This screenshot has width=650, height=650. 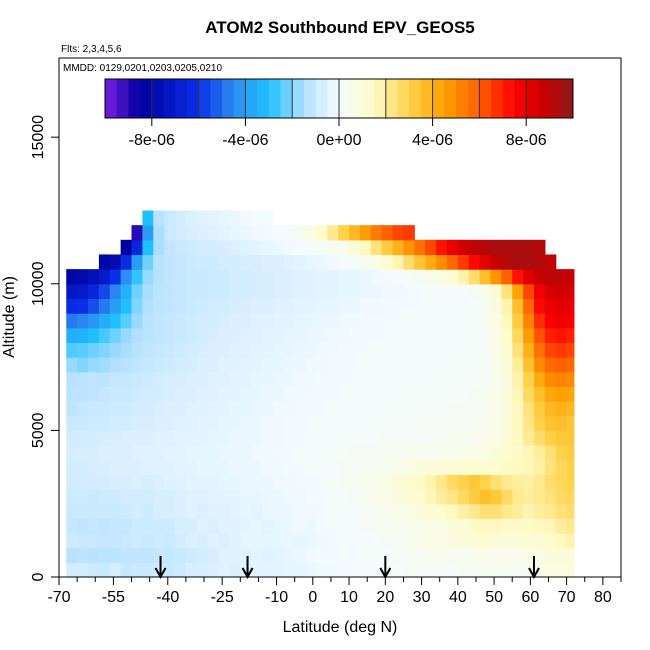 I want to click on y-tick-label: 10000, so click(x=38, y=283).